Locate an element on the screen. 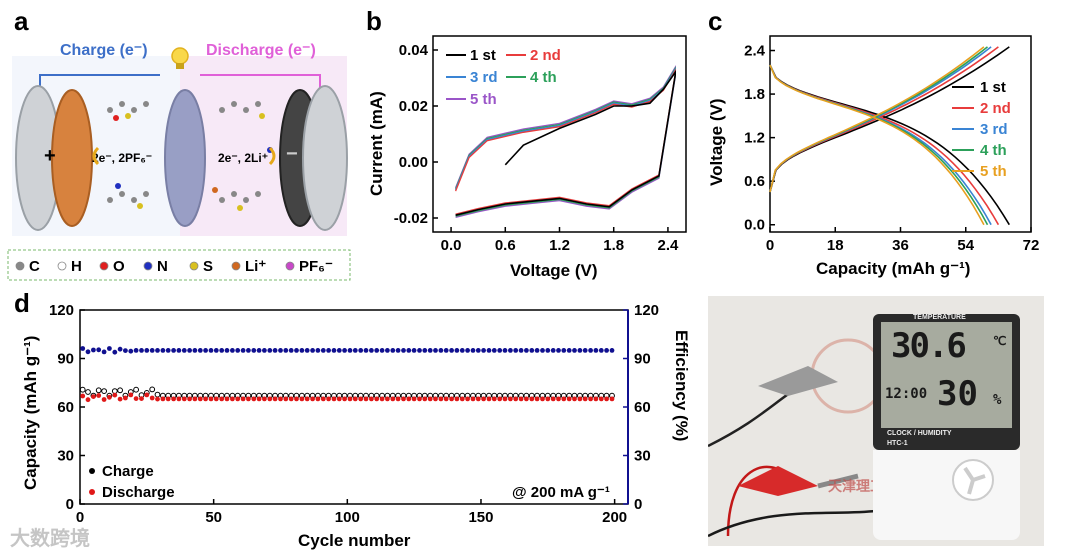 This screenshot has width=1080, height=552. cycling-y2-tick-label: 90 is located at coordinates (642, 359).